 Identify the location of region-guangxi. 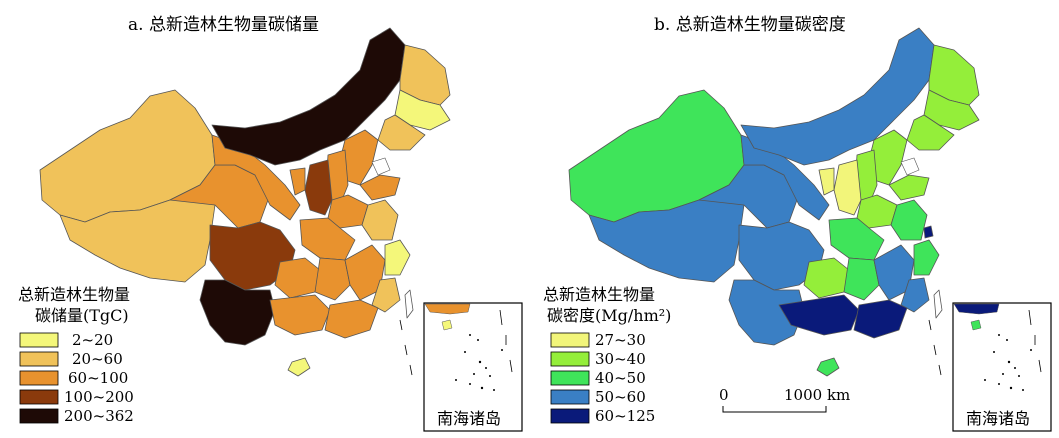
(300, 315).